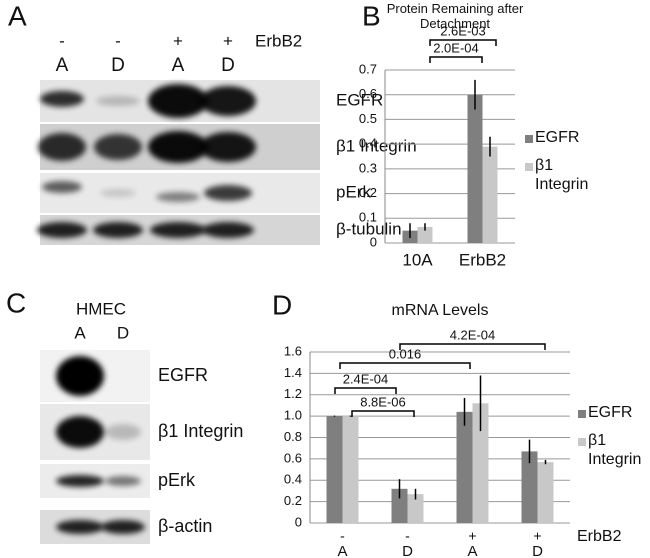  Describe the element at coordinates (228, 40) in the screenshot. I see `lane-sign: +` at that location.